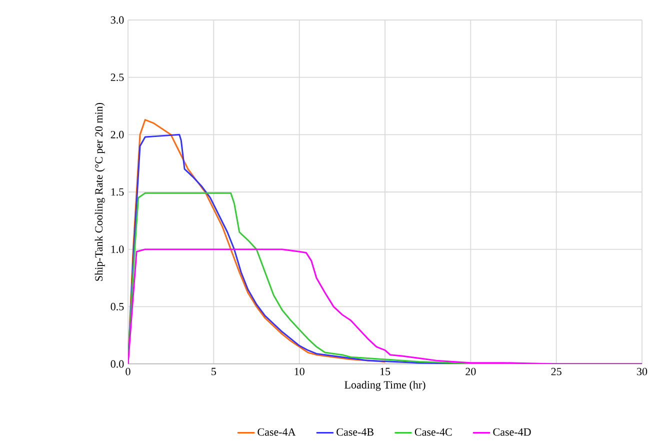 This screenshot has width=654, height=445. What do you see at coordinates (512, 432) in the screenshot?
I see `legend-label: Case-4D` at bounding box center [512, 432].